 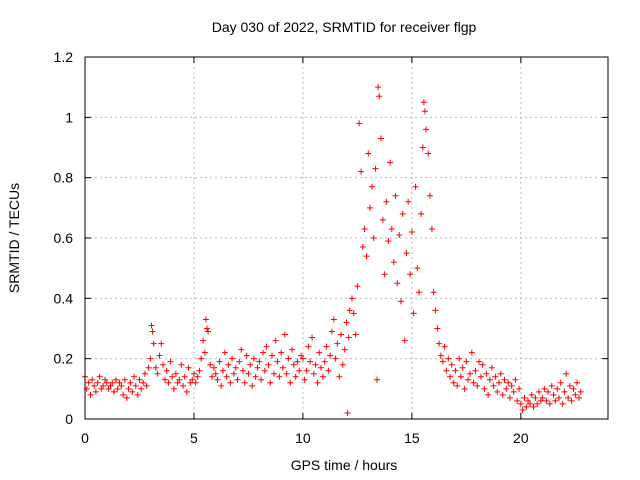 I want to click on x-tick-label: 0, so click(x=85, y=438).